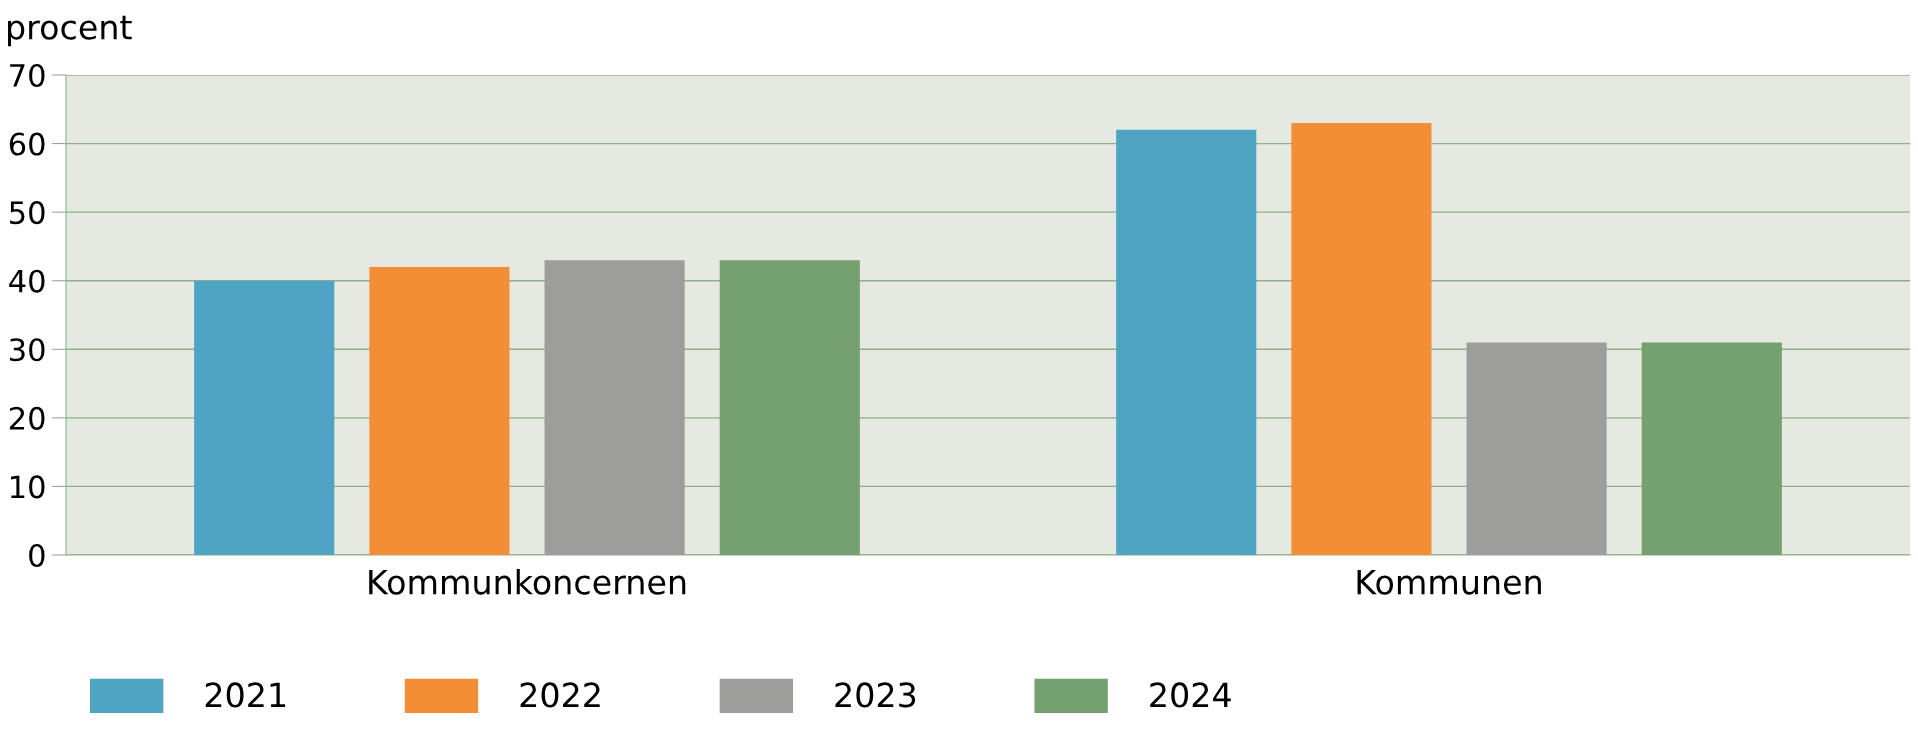 This screenshot has height=744, width=1918. Describe the element at coordinates (27, 213) in the screenshot. I see `y-tick-label: 50` at that location.